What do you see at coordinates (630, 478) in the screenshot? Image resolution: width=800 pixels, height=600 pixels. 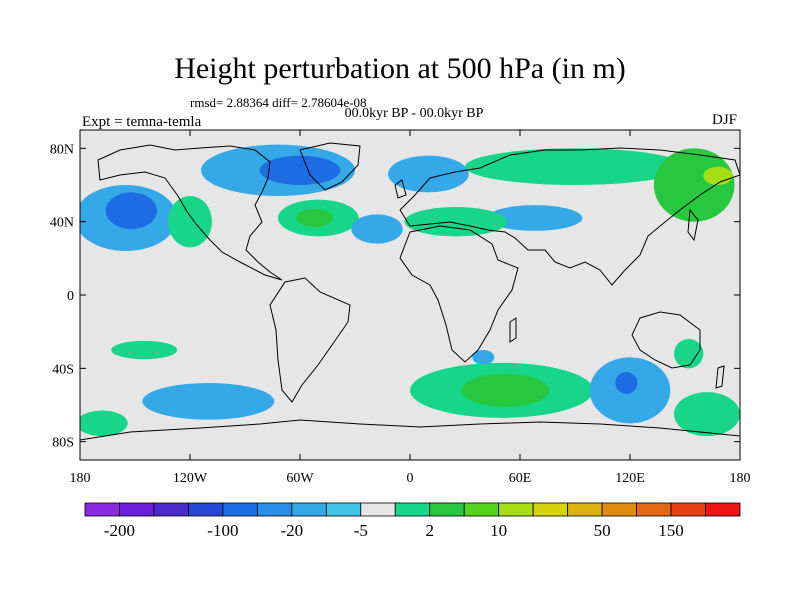 I see `x-tick-label-5: 120E` at bounding box center [630, 478].